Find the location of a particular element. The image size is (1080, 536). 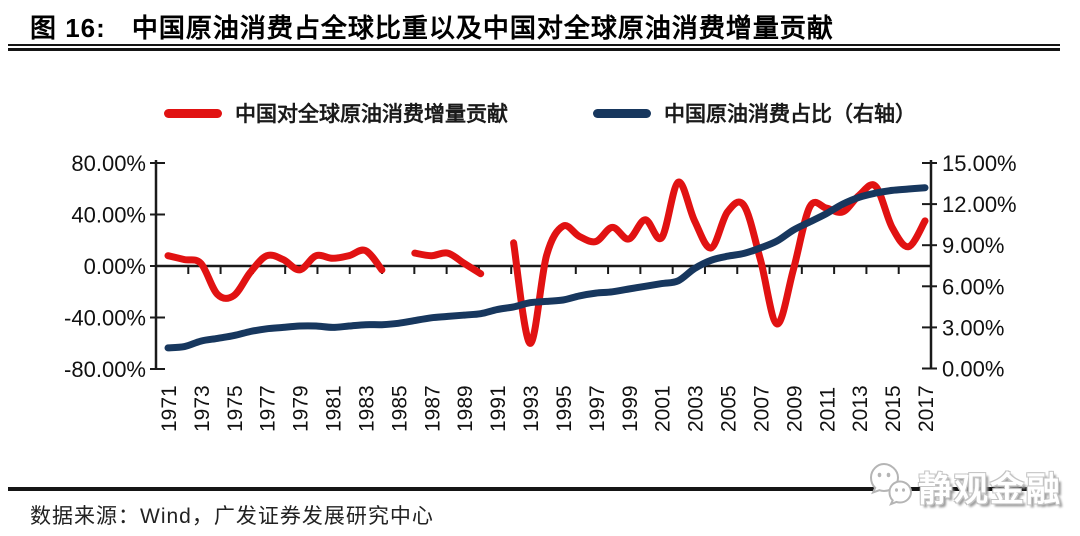

watermark-text: 静观金融 is located at coordinates (990, 489).